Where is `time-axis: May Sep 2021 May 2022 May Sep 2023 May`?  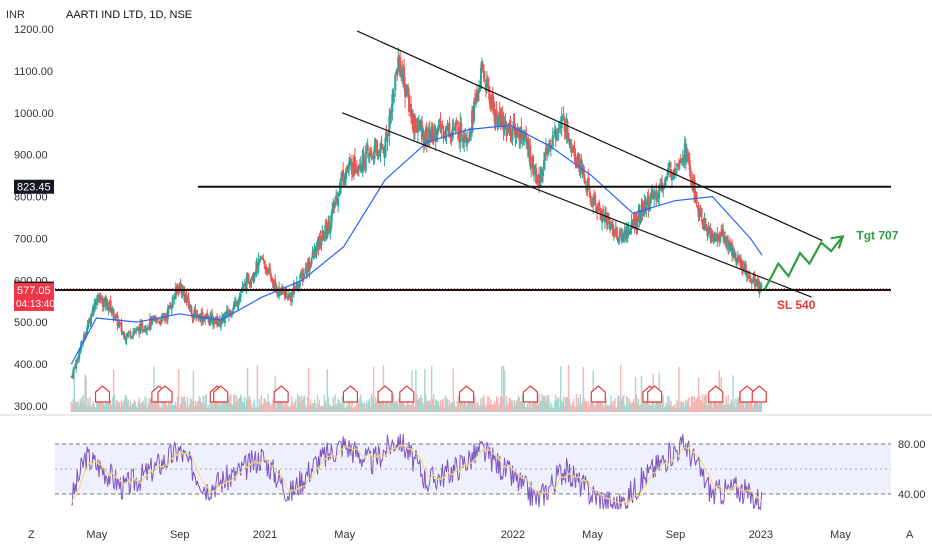 time-axis: May Sep 2021 May 2022 May Sep 2023 May is located at coordinates (468, 535).